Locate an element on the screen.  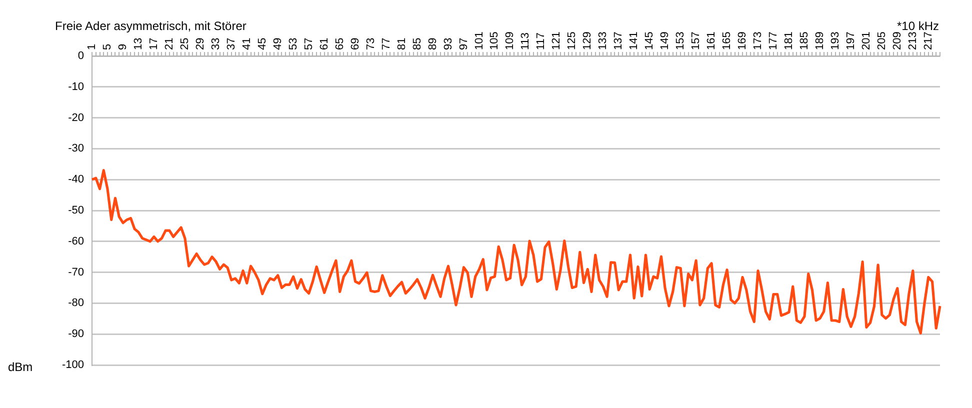
x-tick-label: 149 is located at coordinates (665, 41).